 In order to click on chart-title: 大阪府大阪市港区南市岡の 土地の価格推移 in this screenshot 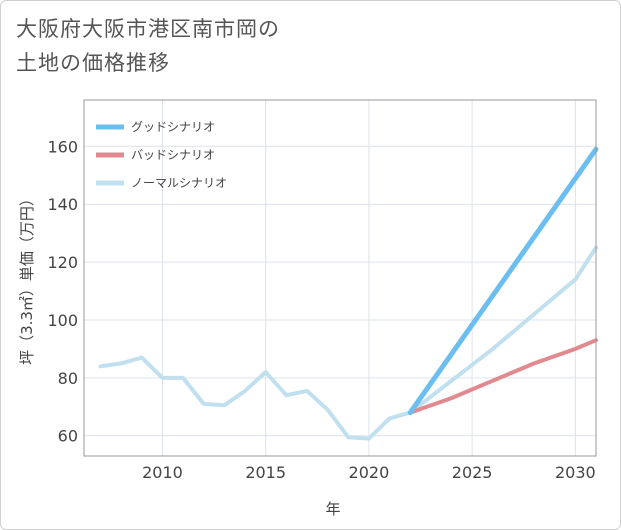, I will do `click(148, 46)`.